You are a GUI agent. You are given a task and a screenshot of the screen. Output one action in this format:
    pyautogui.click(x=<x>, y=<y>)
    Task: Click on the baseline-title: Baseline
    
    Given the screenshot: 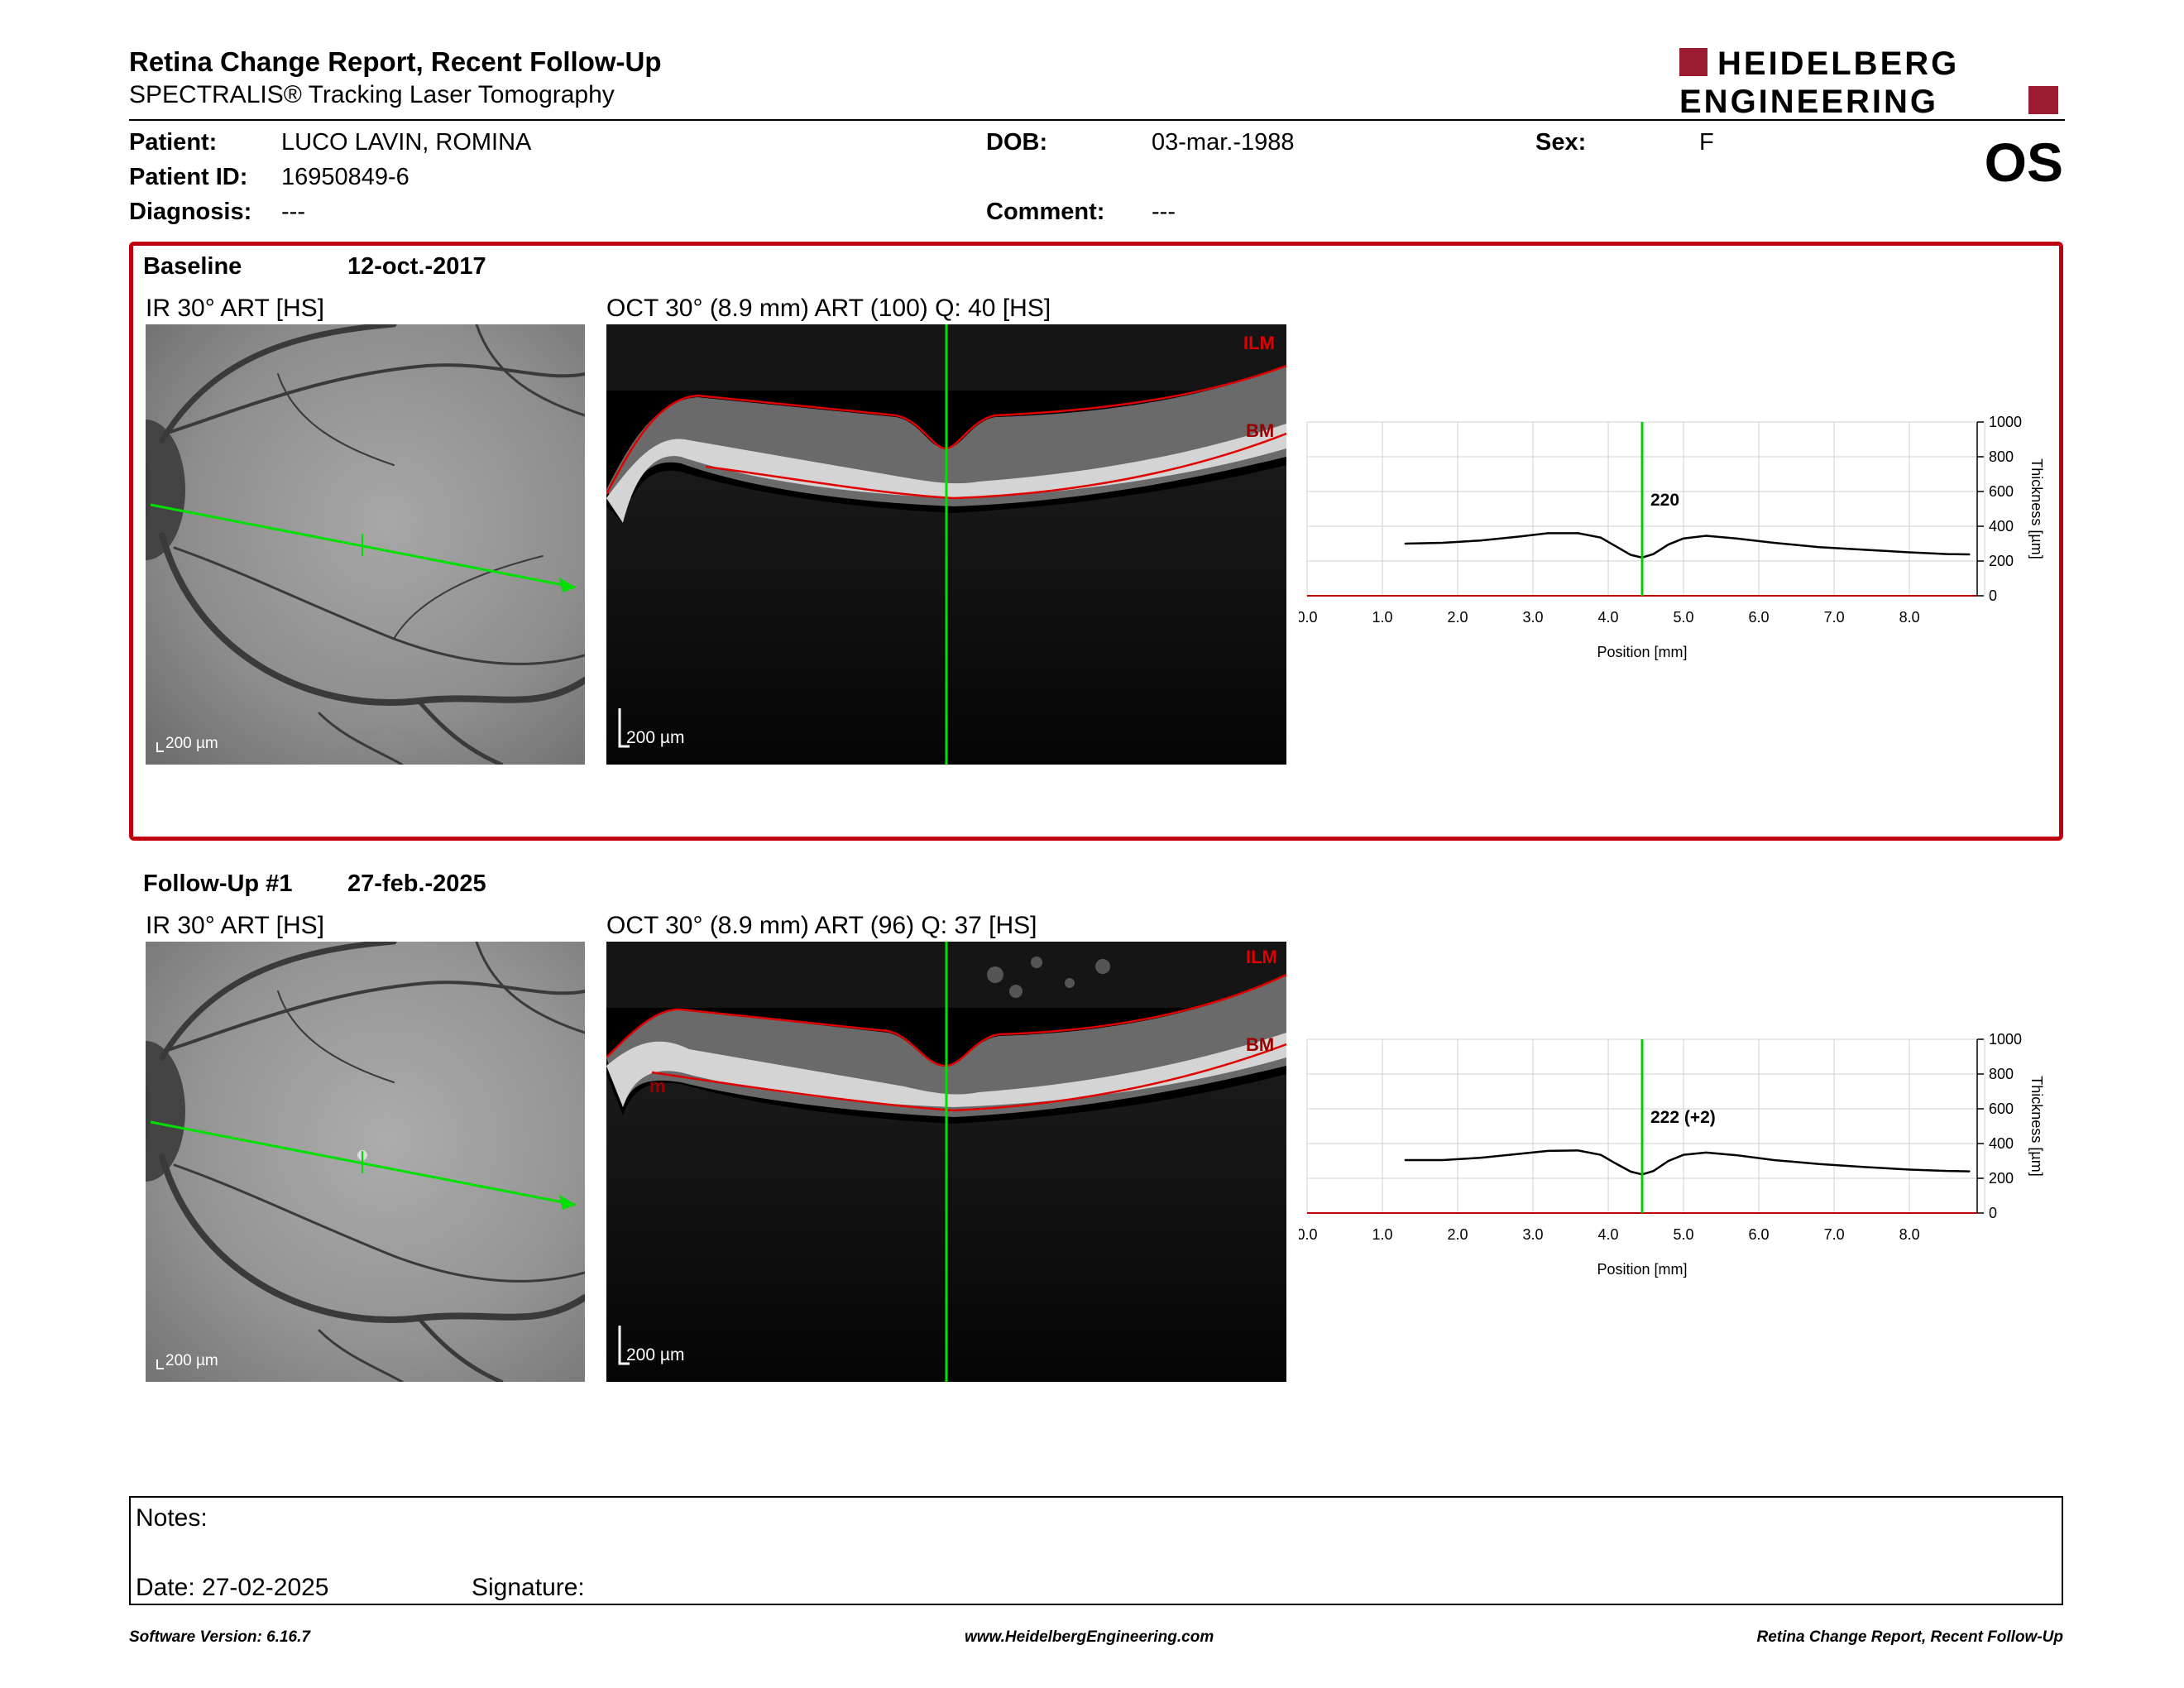 What is the action you would take?
    pyautogui.click(x=192, y=266)
    